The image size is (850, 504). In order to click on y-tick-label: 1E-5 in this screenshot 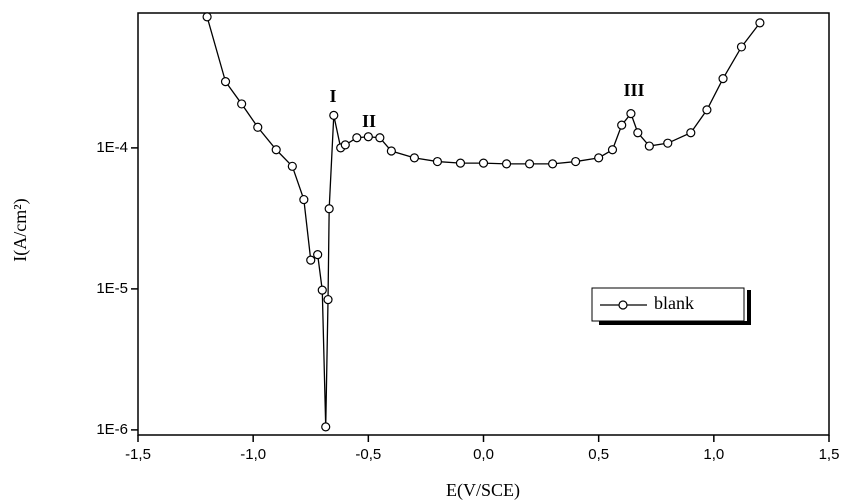, I will do `click(112, 288)`.